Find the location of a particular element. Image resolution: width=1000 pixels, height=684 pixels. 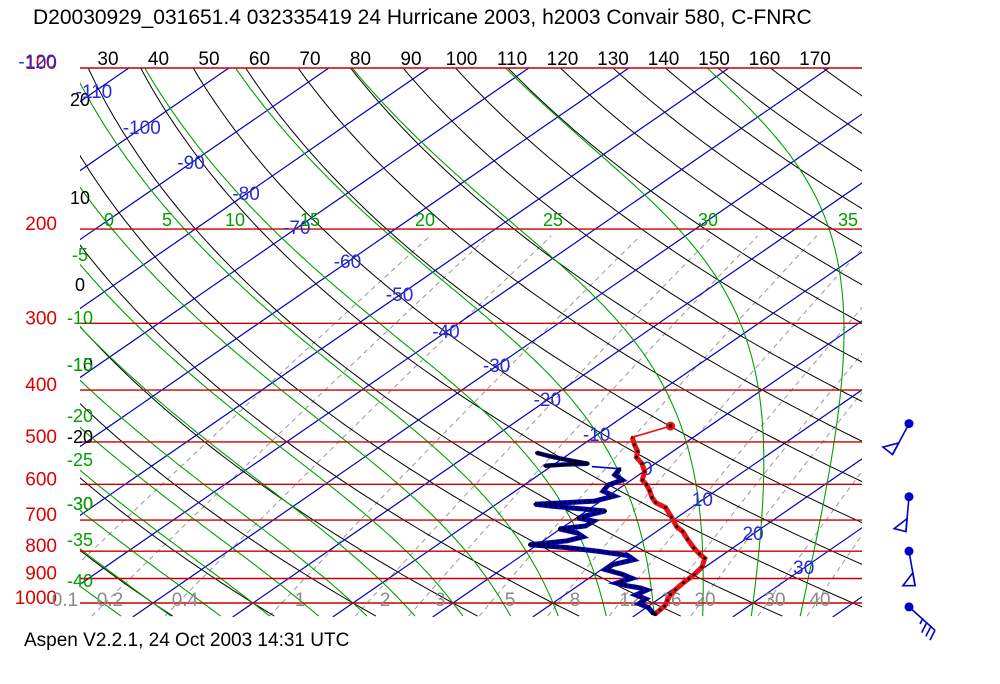

svg-text: 120 is located at coordinates (563, 59).